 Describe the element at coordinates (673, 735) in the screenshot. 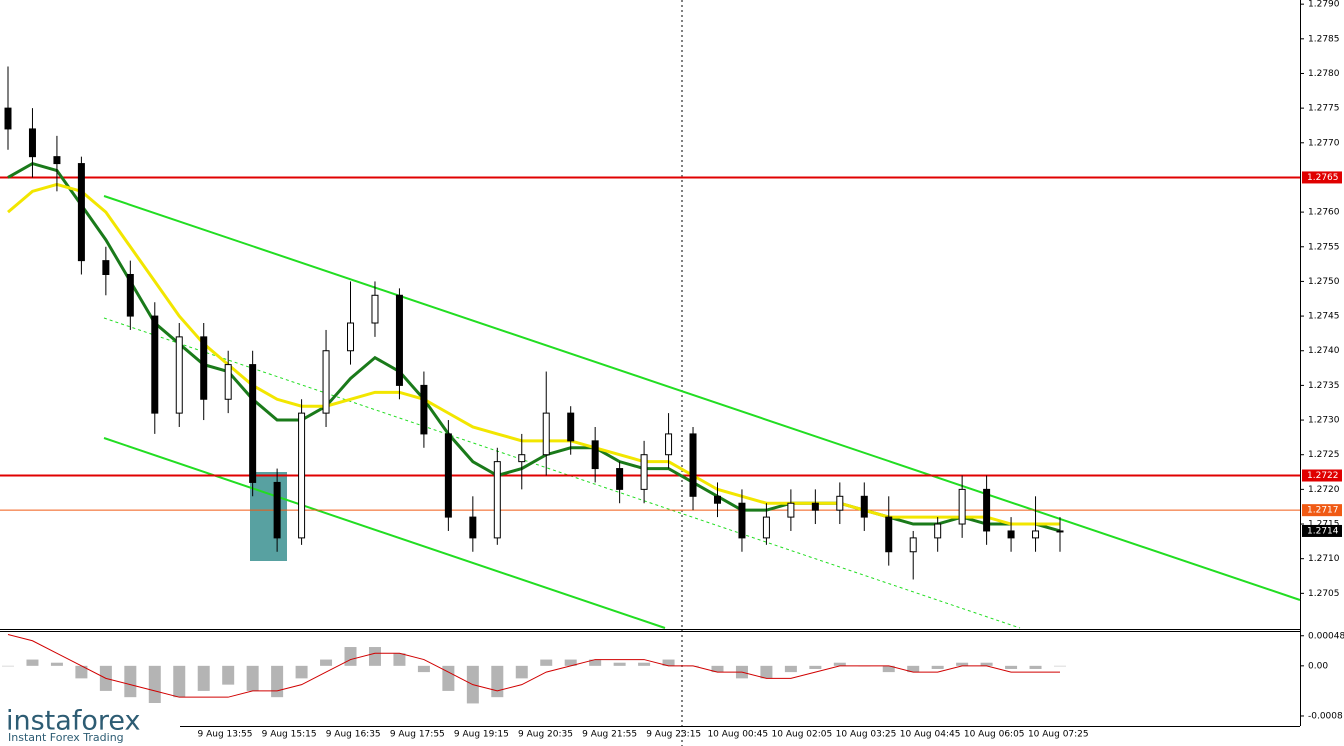

I see `x-tick-label: 9 Aug 23:15` at that location.